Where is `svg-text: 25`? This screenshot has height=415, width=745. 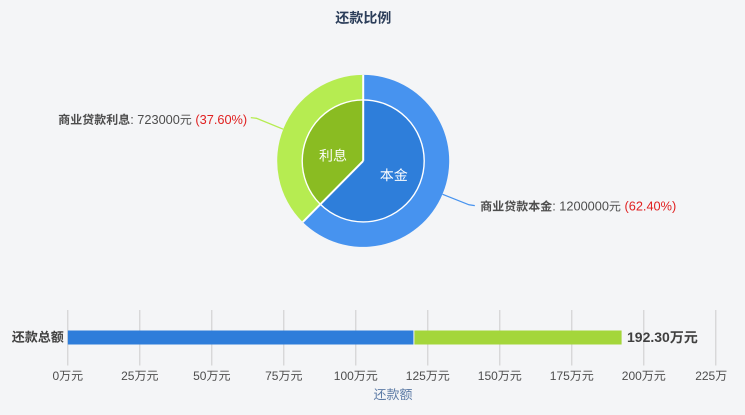 svg-text: 25 is located at coordinates (128, 376).